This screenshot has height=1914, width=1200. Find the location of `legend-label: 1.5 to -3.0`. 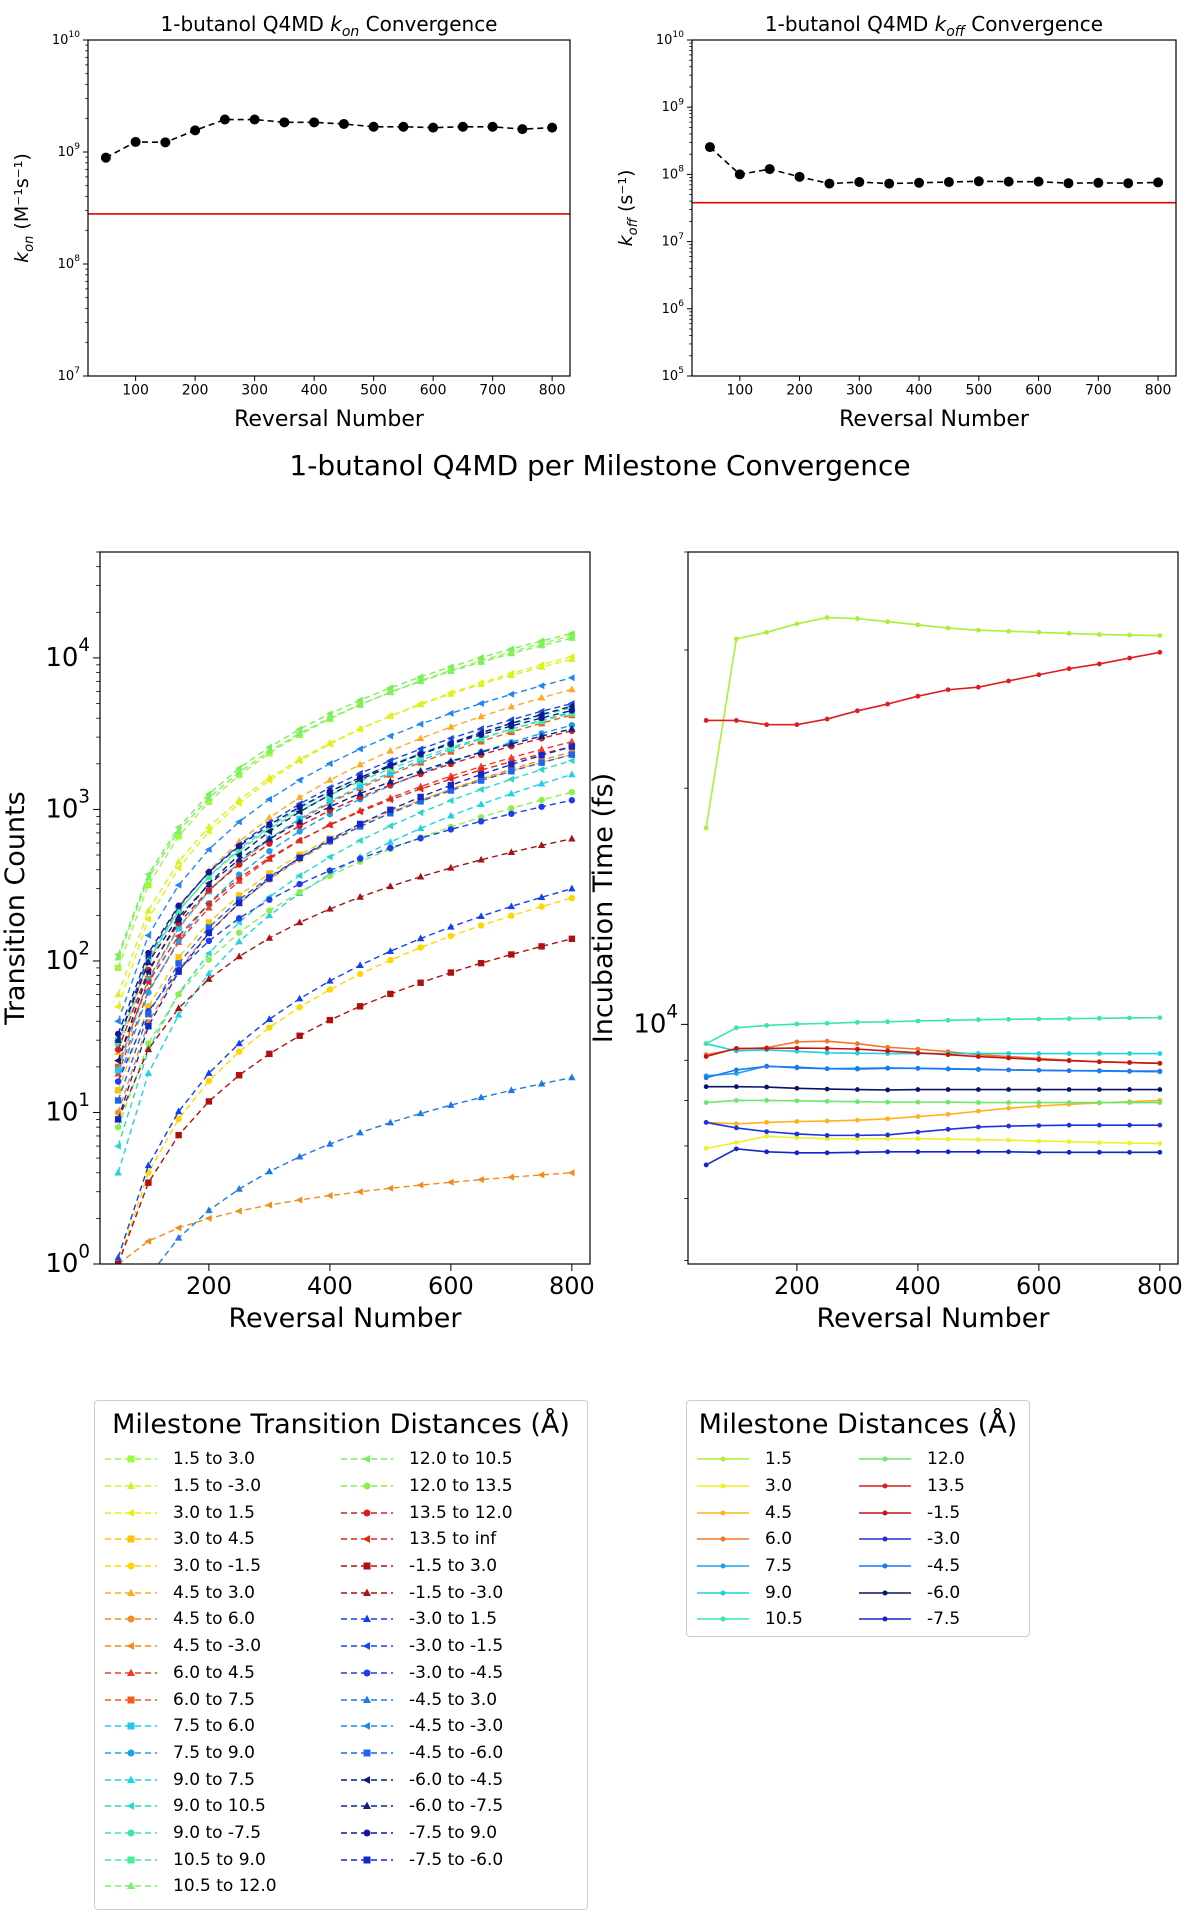

legend-label: 1.5 to -3.0 is located at coordinates (217, 1486).